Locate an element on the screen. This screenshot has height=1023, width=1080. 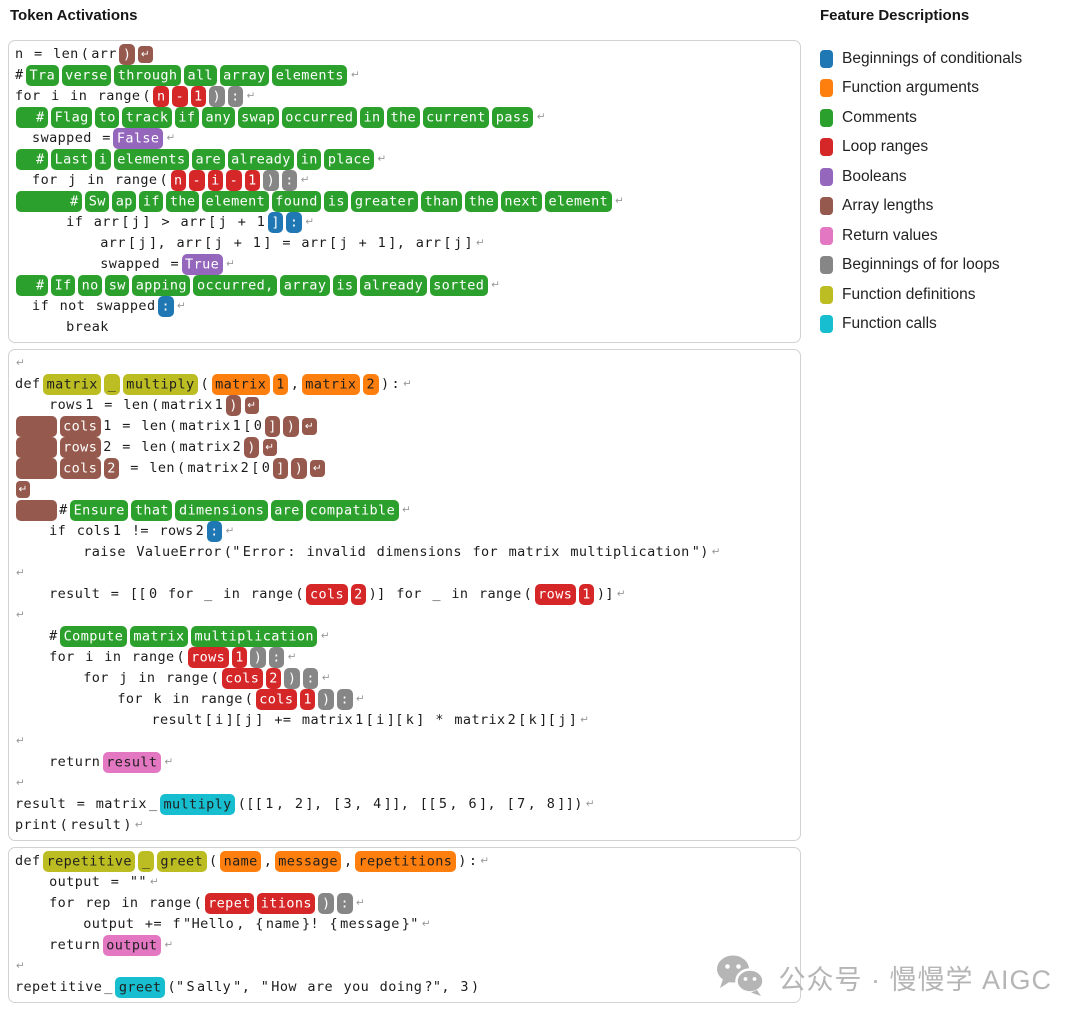
token-highlight-green: occurred is located at coordinates (319, 117).